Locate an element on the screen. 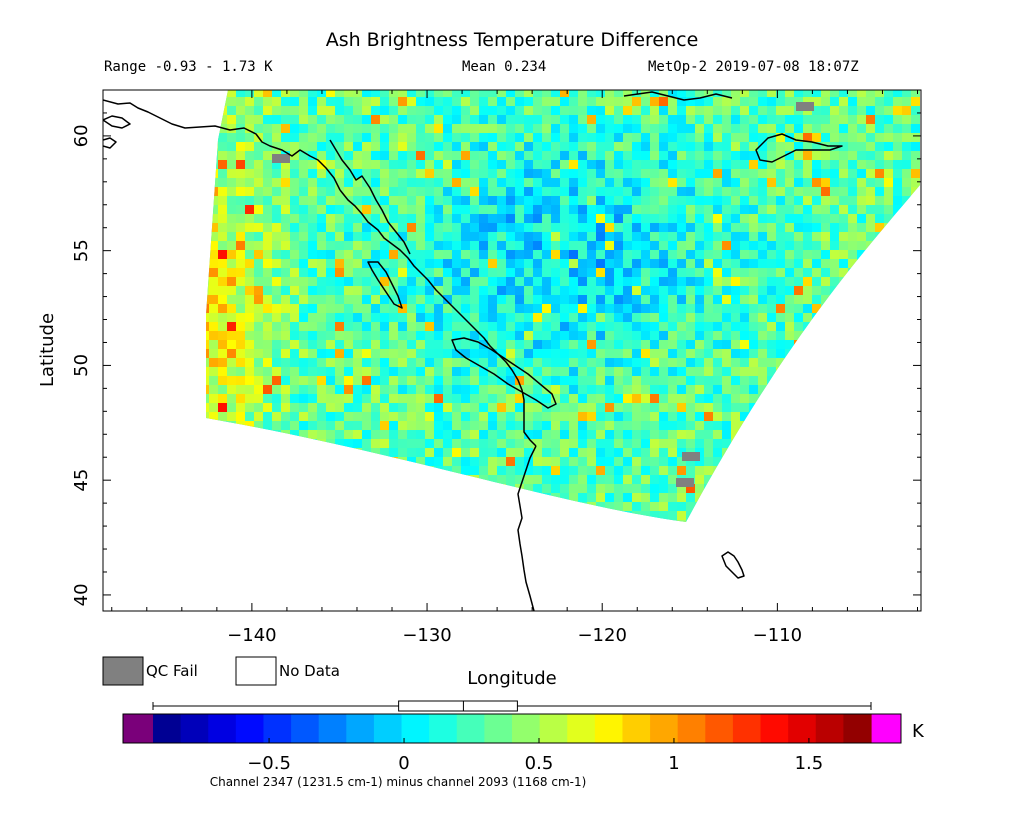  colorbar-tick-label: 0 is located at coordinates (403, 763).